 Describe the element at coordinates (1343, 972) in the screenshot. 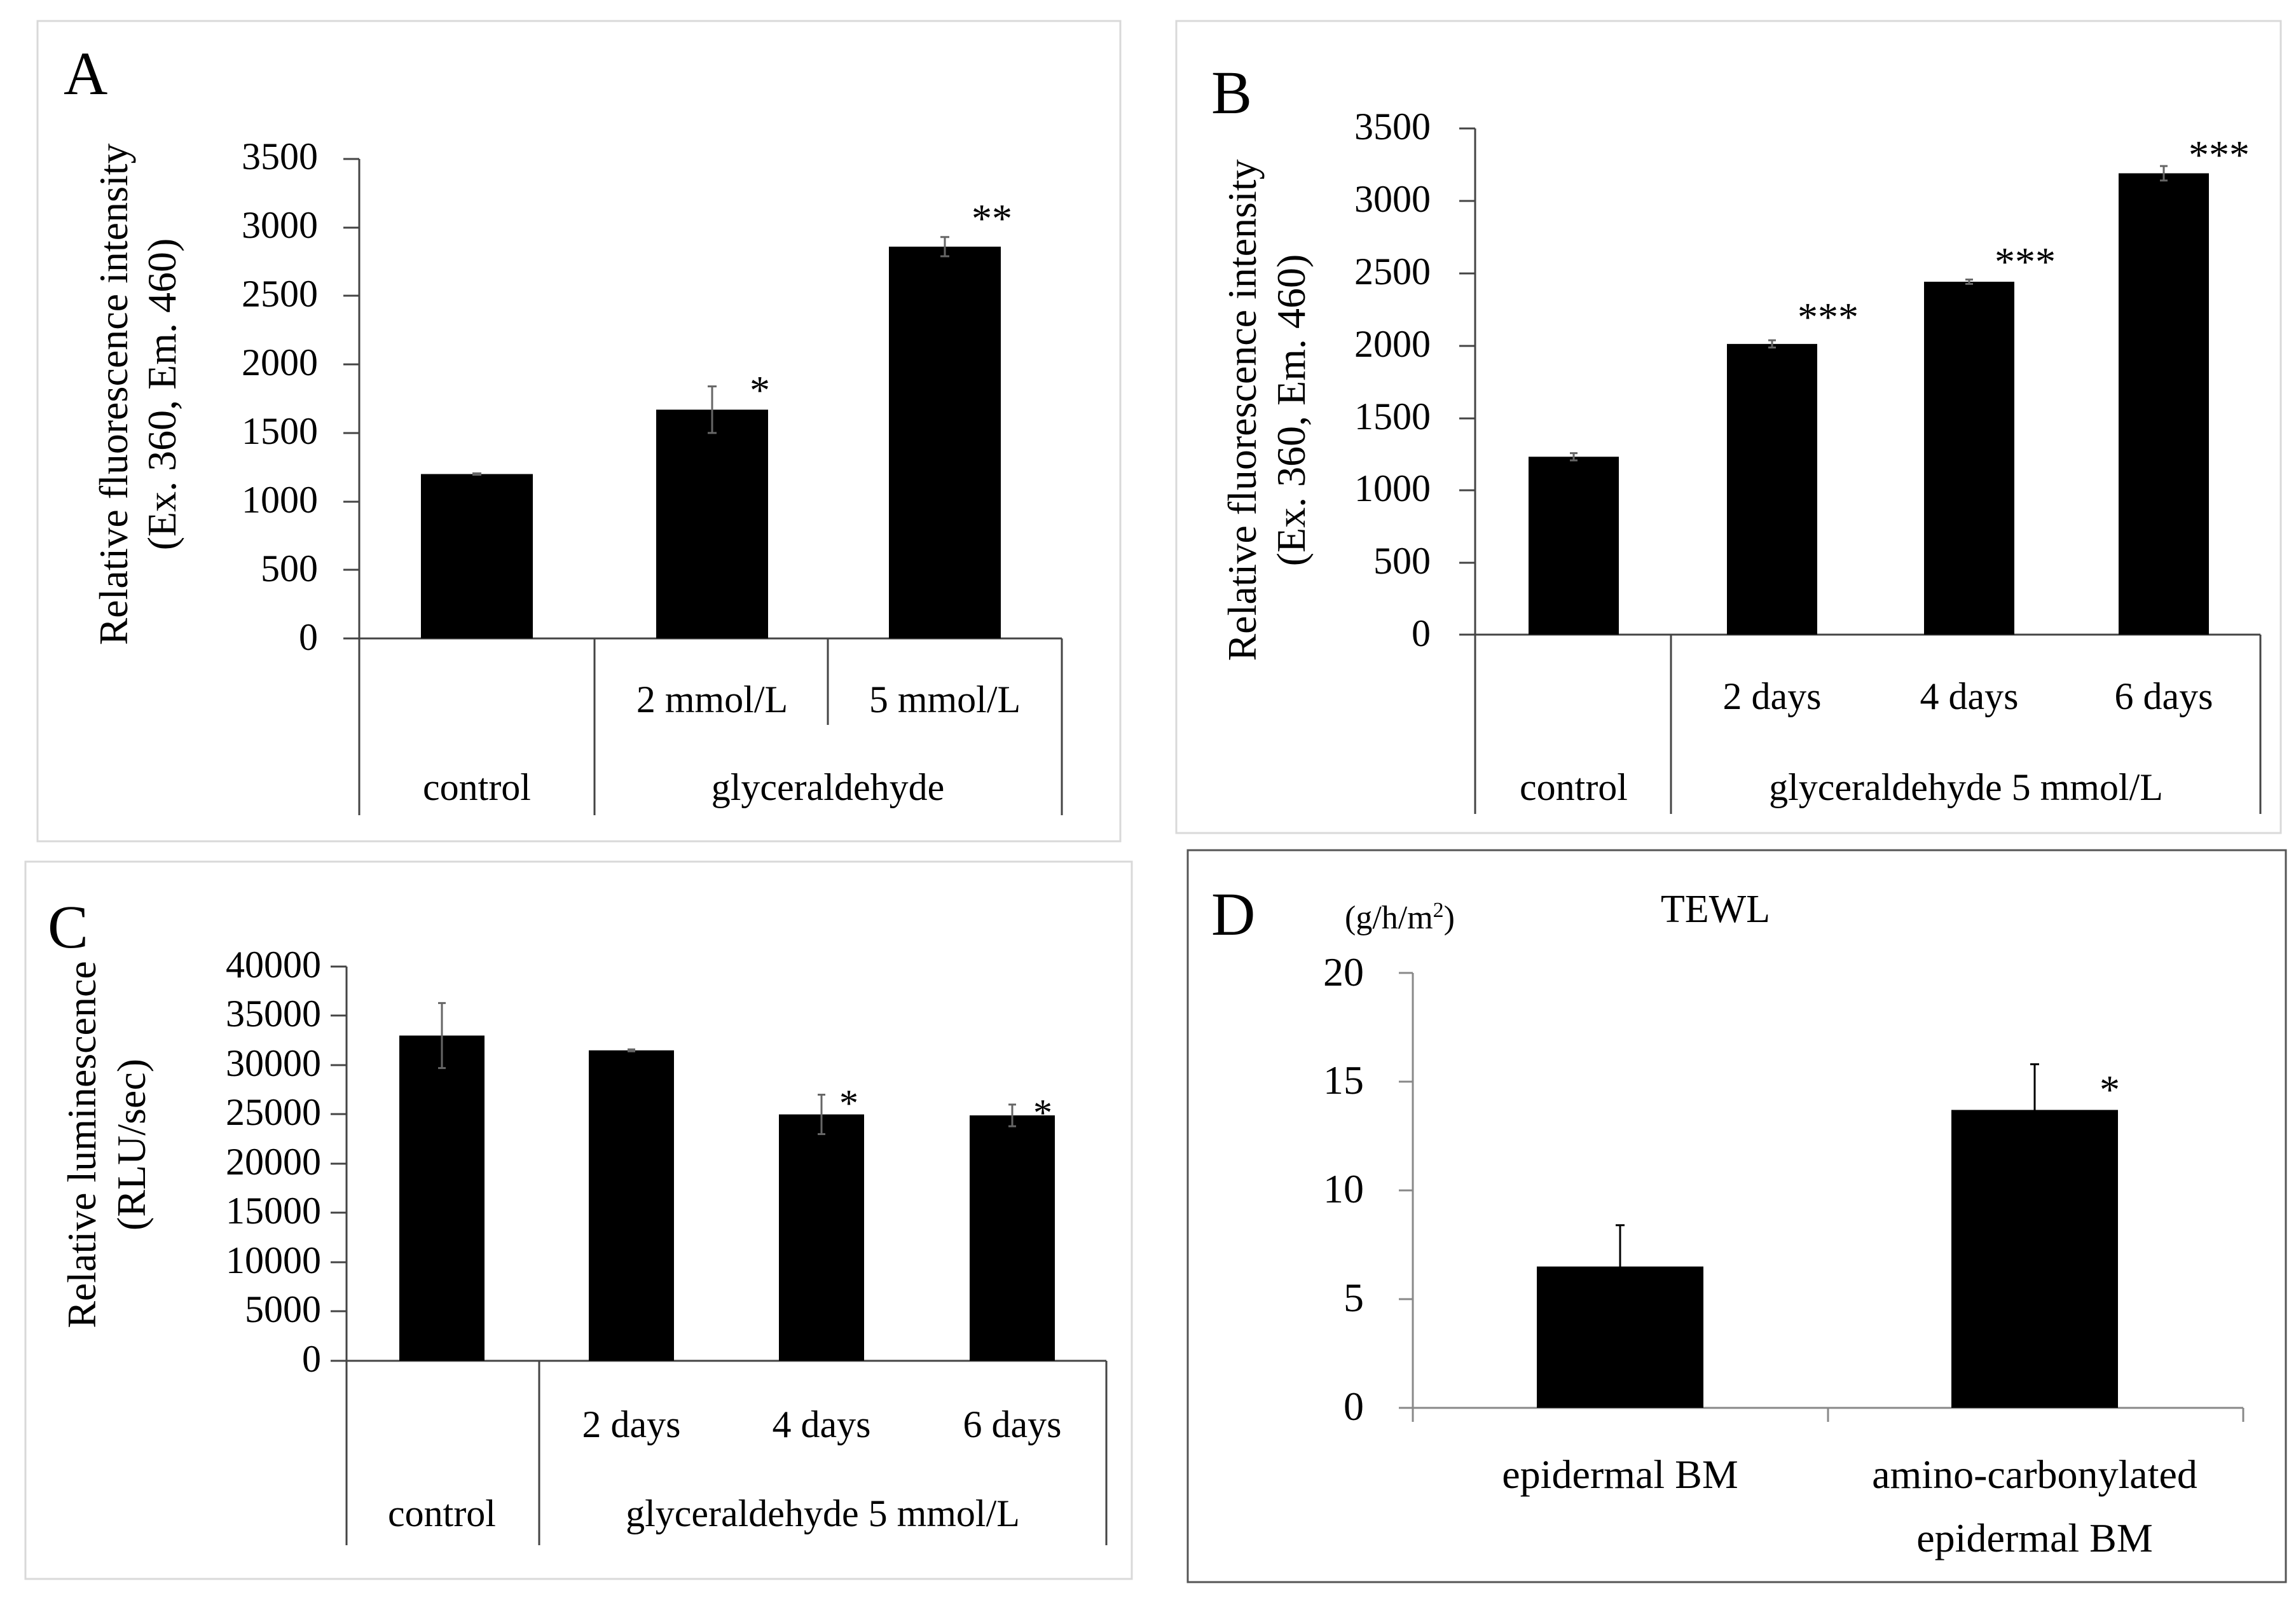

I see `panel-d-tick-label: 20` at that location.